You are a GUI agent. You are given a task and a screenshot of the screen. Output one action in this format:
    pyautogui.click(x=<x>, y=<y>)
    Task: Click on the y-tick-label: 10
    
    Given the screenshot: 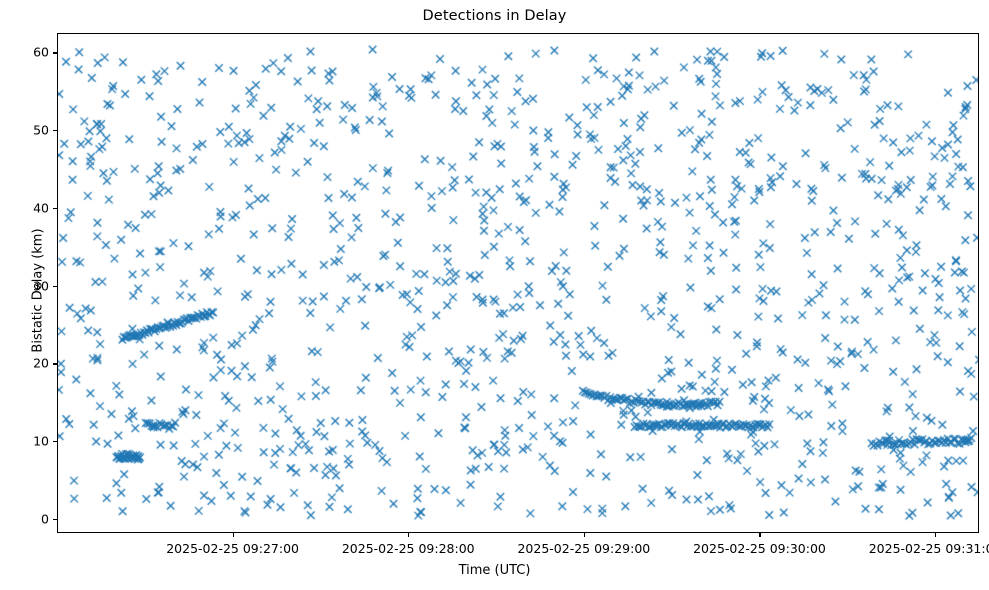 What is the action you would take?
    pyautogui.click(x=41, y=441)
    